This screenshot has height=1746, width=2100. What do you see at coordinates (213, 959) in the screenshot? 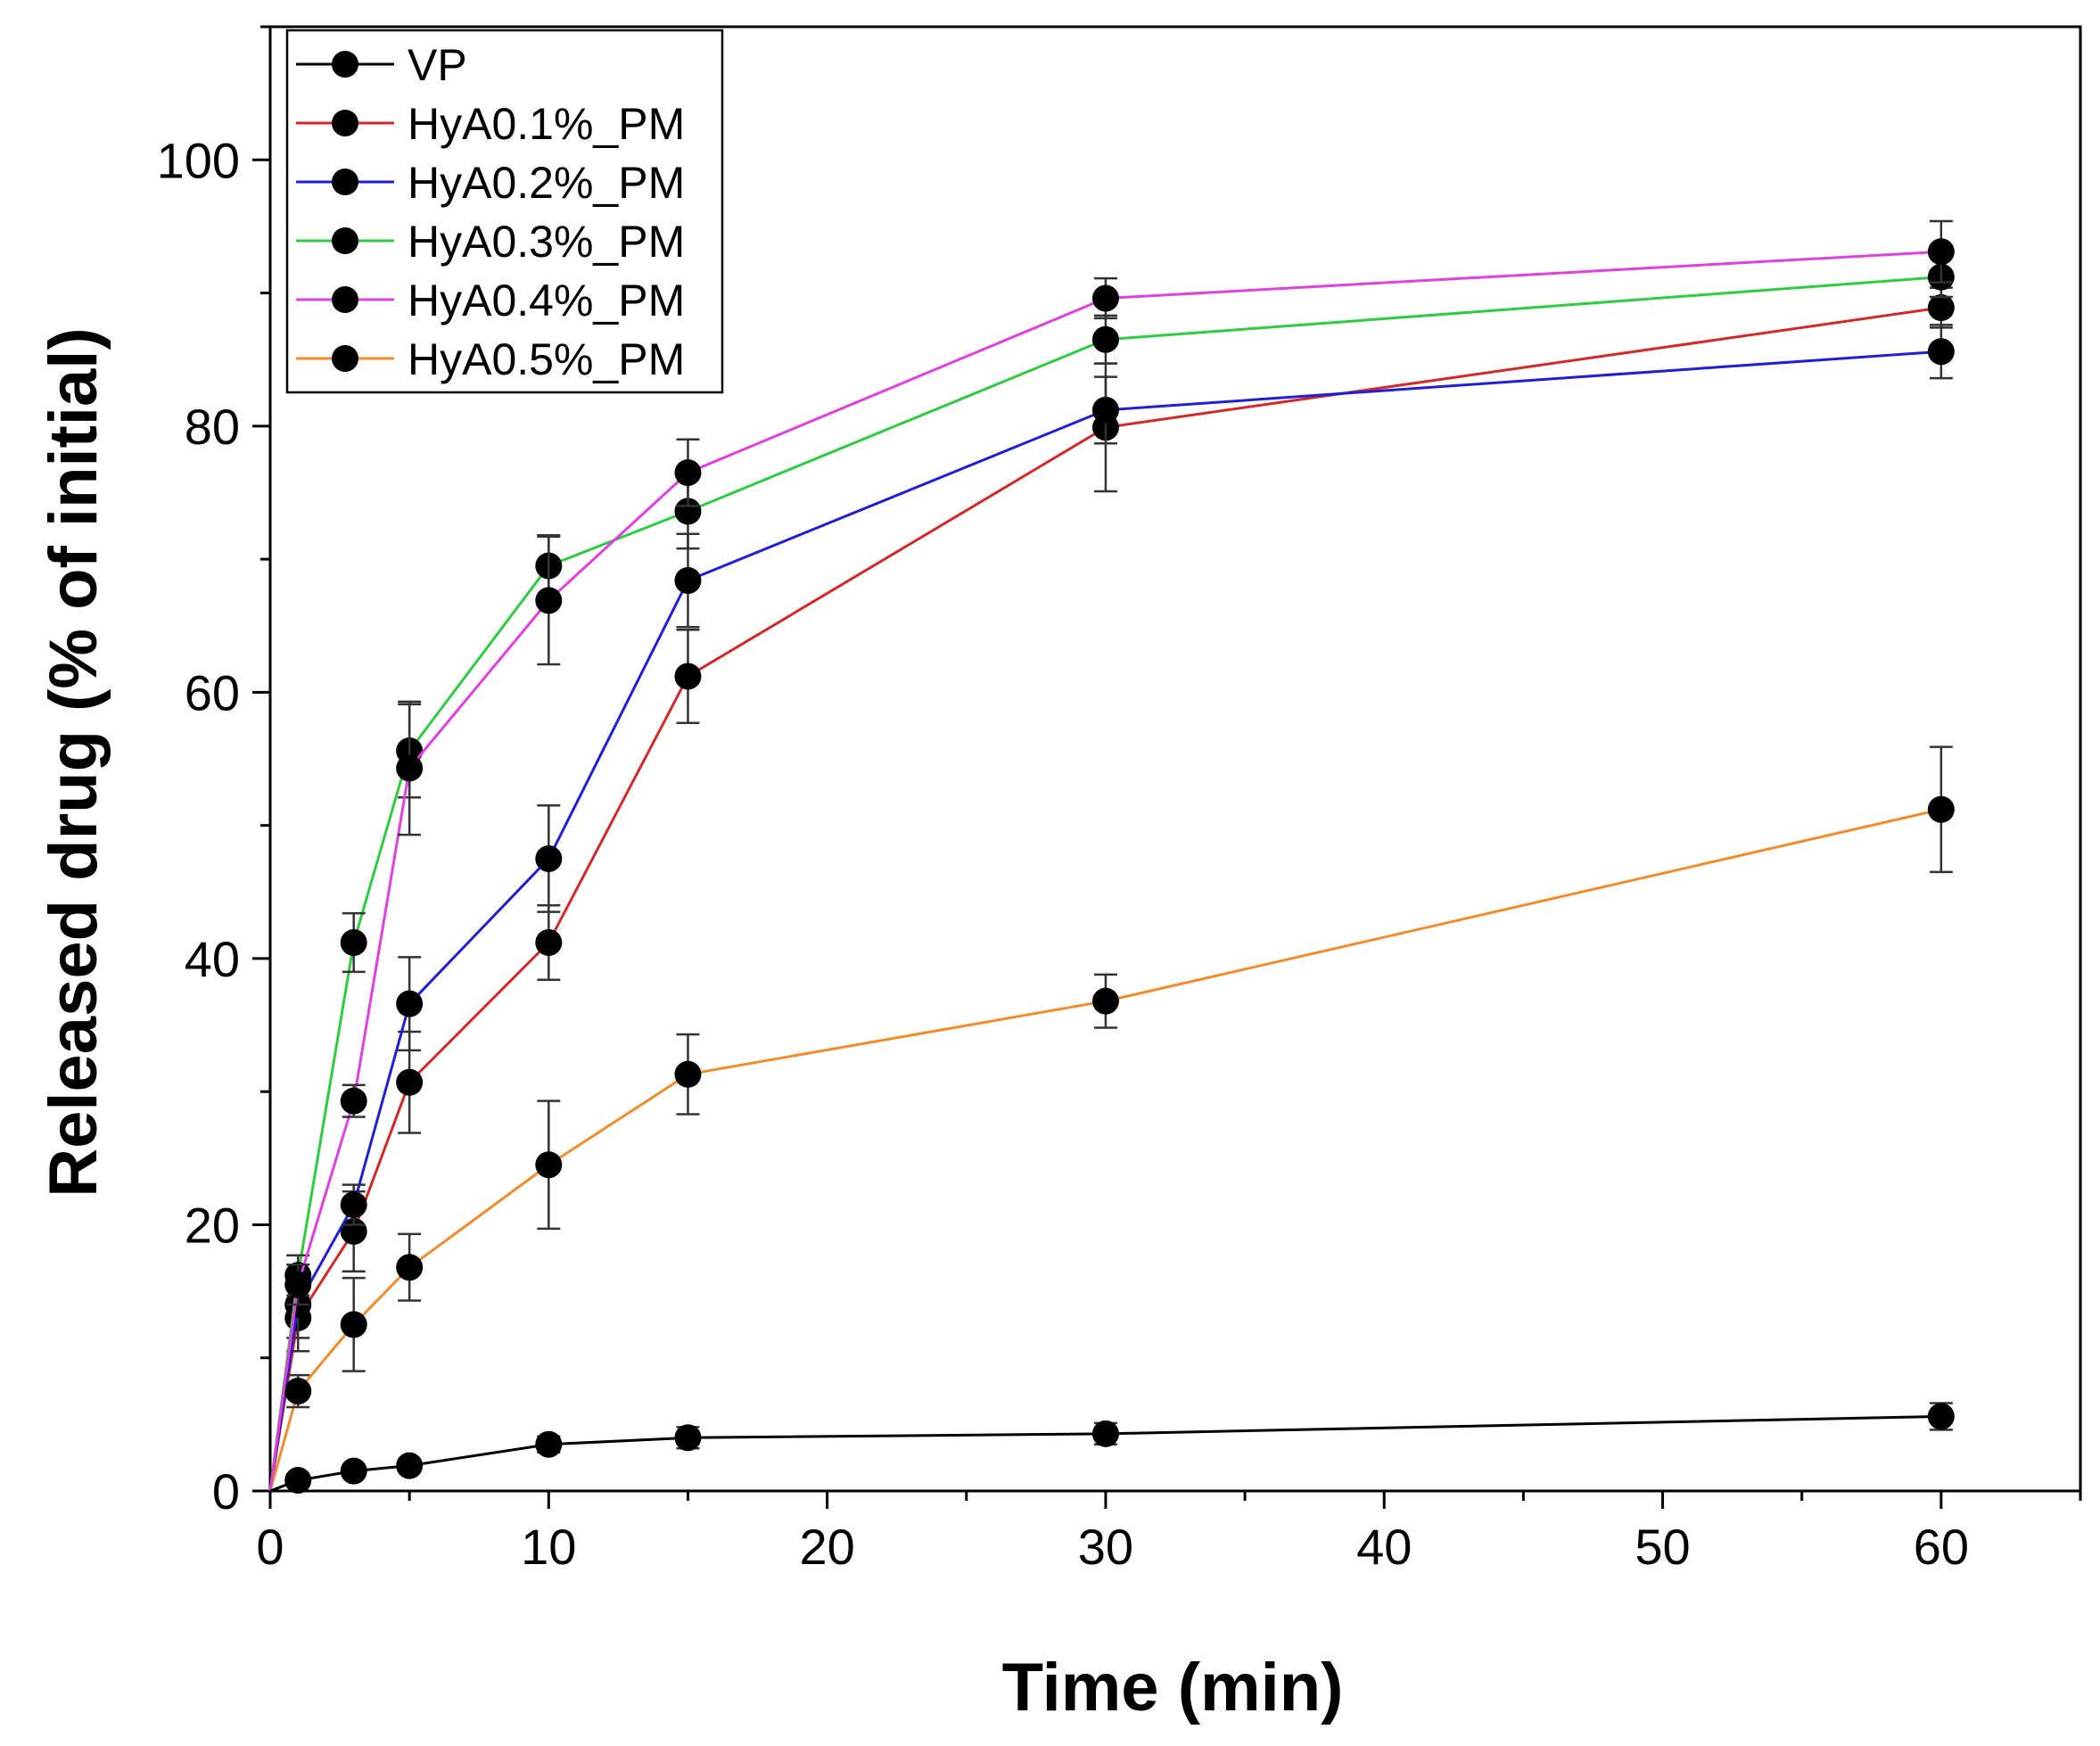
I see `y-tick-label: 40` at bounding box center [213, 959].